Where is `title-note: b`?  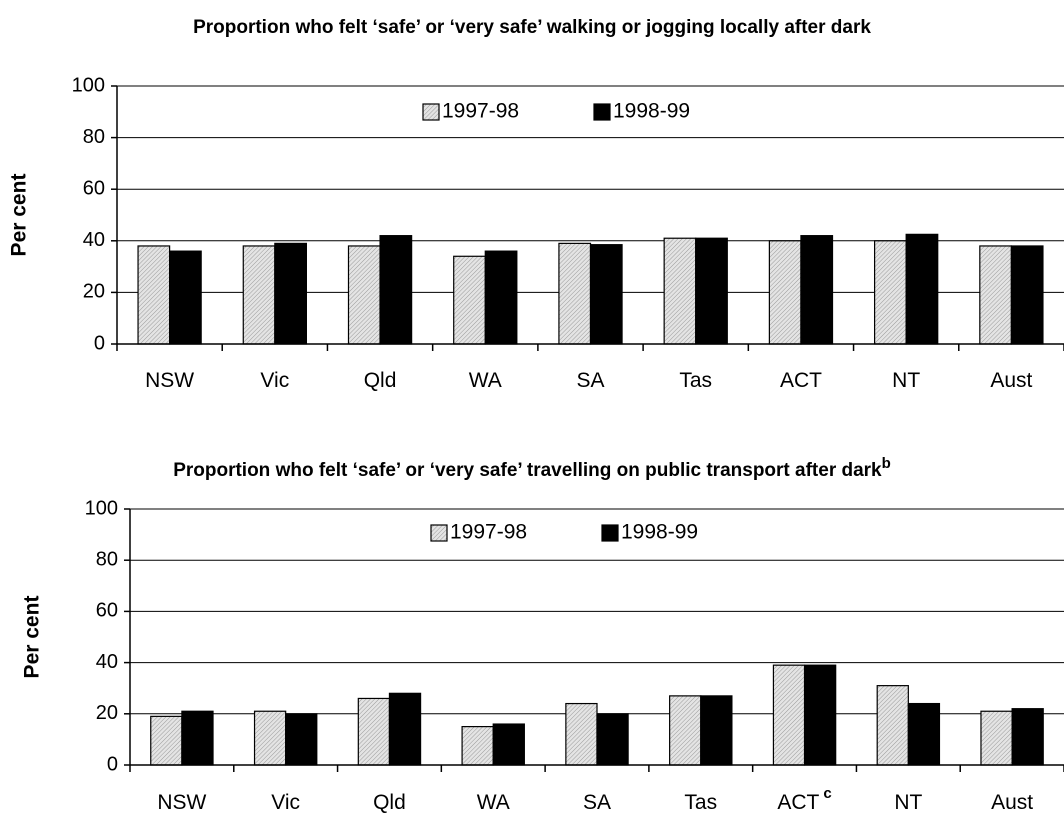
title-note: b is located at coordinates (886, 463).